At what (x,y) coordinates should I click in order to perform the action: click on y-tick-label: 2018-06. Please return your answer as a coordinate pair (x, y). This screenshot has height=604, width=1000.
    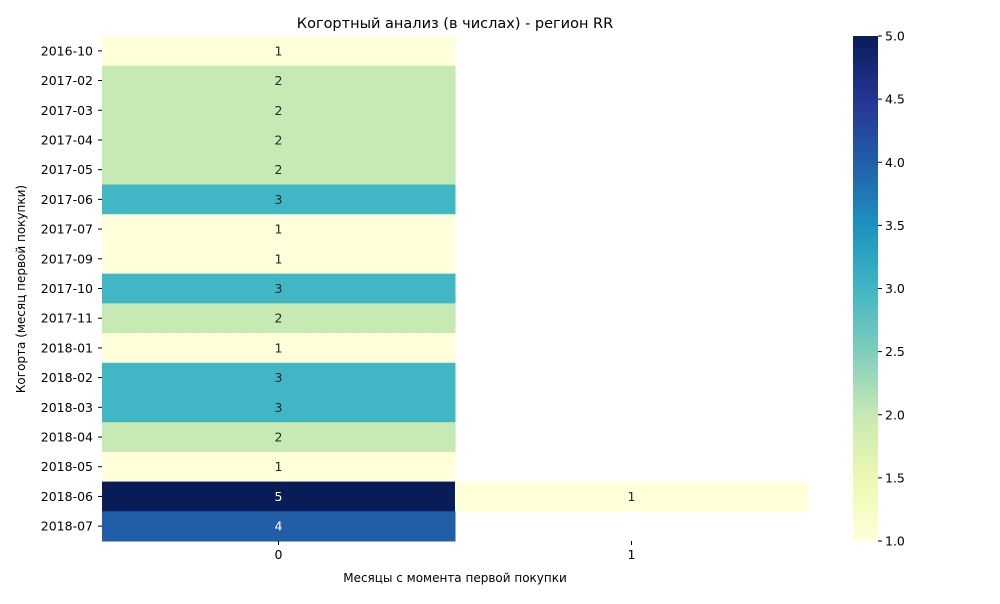
    Looking at the image, I should click on (67, 496).